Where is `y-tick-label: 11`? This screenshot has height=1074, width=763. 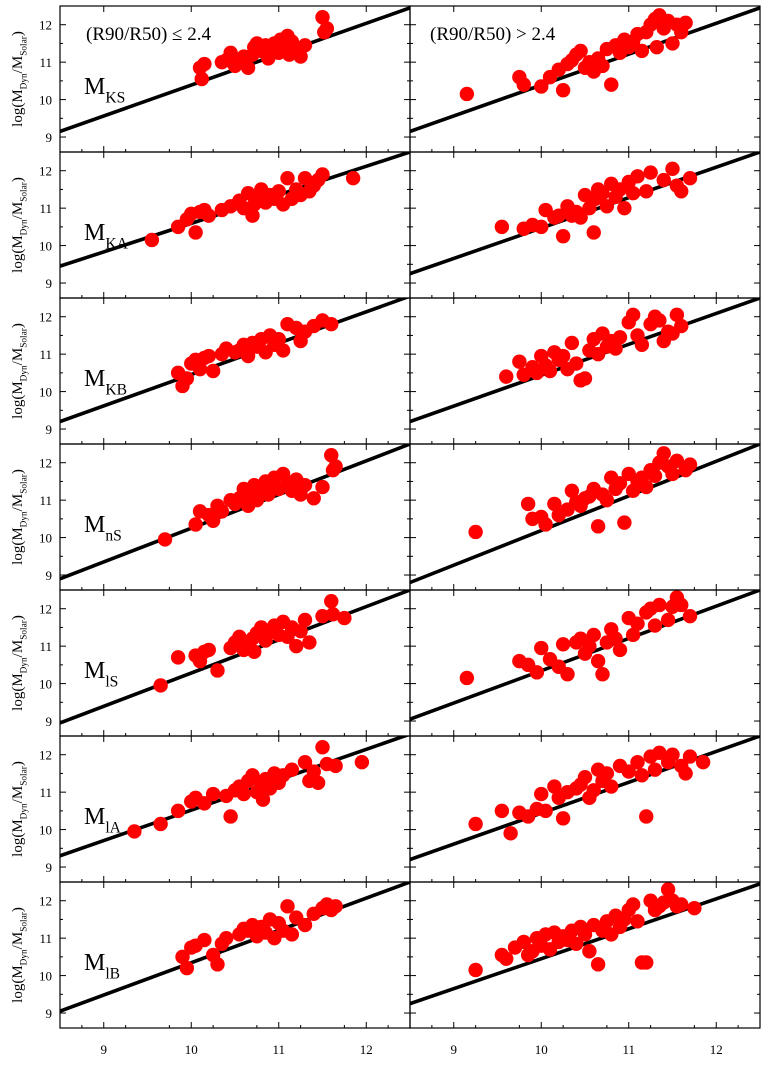 y-tick-label: 11 is located at coordinates (45, 792).